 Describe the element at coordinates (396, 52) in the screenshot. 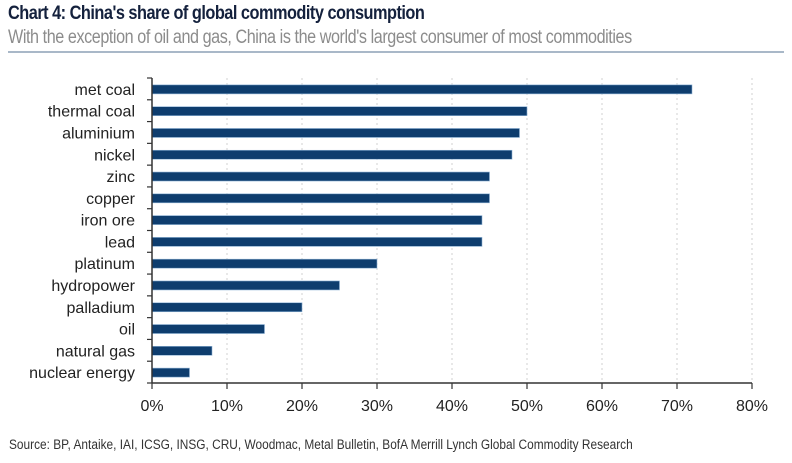

I see `header-divider` at that location.